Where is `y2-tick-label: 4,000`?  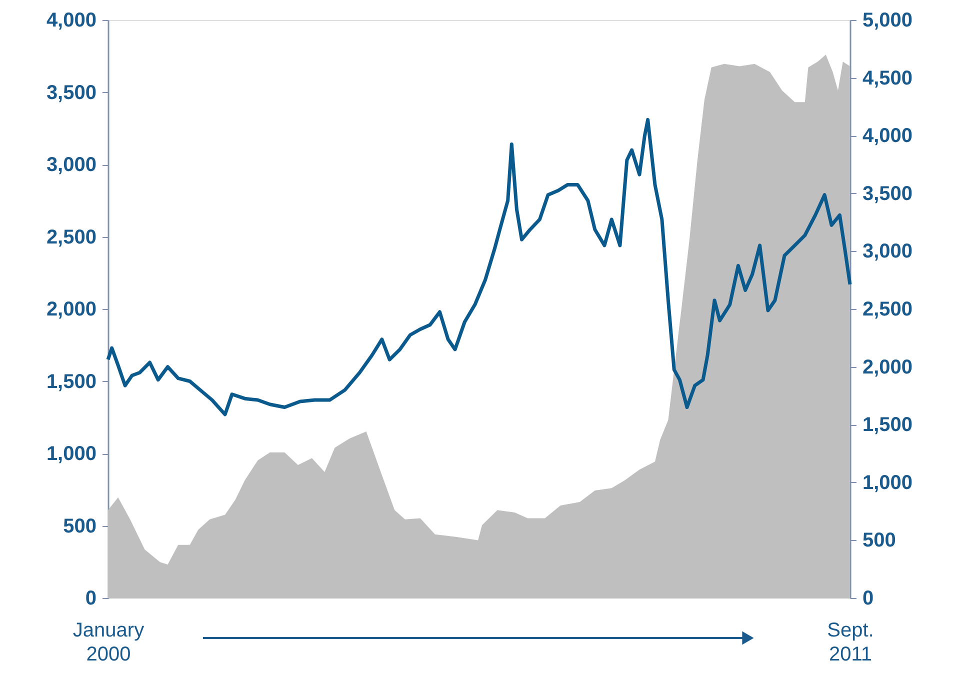 y2-tick-label: 4,000 is located at coordinates (887, 136).